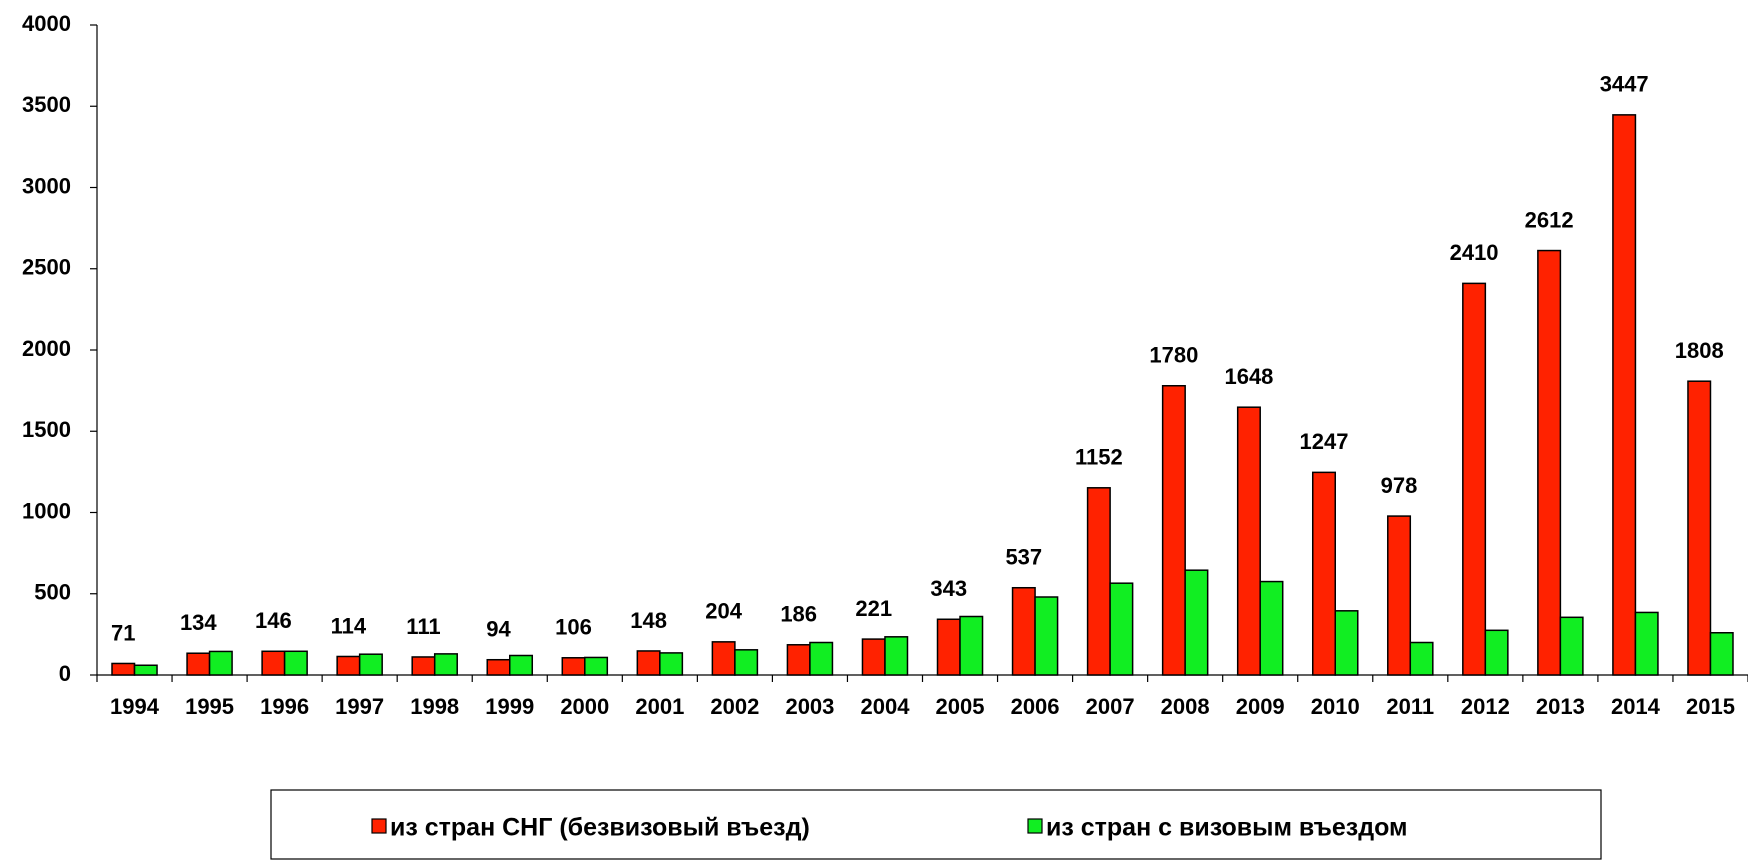 This screenshot has width=1748, height=860. What do you see at coordinates (46, 267) in the screenshot?
I see `y-tick-label: 2500` at bounding box center [46, 267].